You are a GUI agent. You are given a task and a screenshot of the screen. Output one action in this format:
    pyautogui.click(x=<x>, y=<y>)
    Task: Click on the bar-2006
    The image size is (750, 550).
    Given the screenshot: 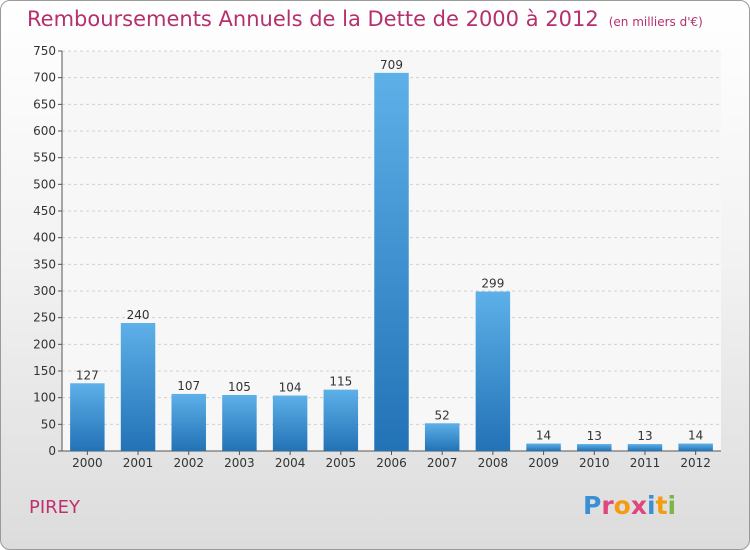 What is the action you would take?
    pyautogui.click(x=391, y=261)
    